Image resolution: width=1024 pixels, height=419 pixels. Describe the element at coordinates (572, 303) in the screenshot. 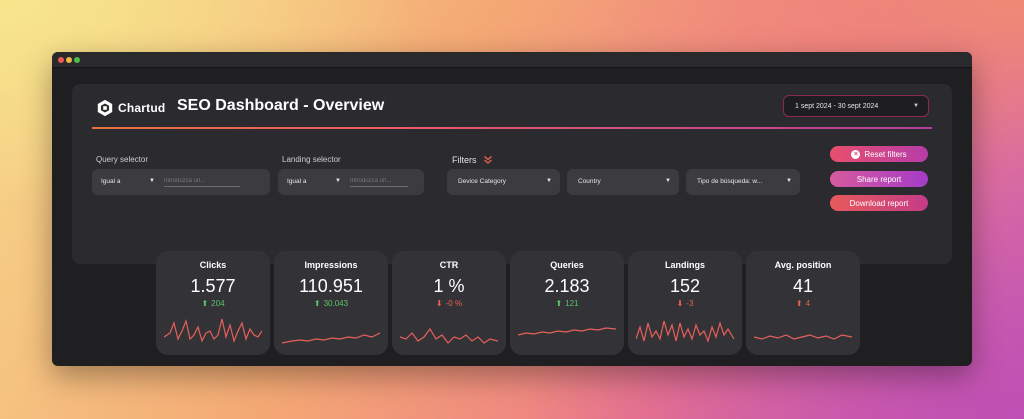

I see `kpi-delta-value: 121` at that location.